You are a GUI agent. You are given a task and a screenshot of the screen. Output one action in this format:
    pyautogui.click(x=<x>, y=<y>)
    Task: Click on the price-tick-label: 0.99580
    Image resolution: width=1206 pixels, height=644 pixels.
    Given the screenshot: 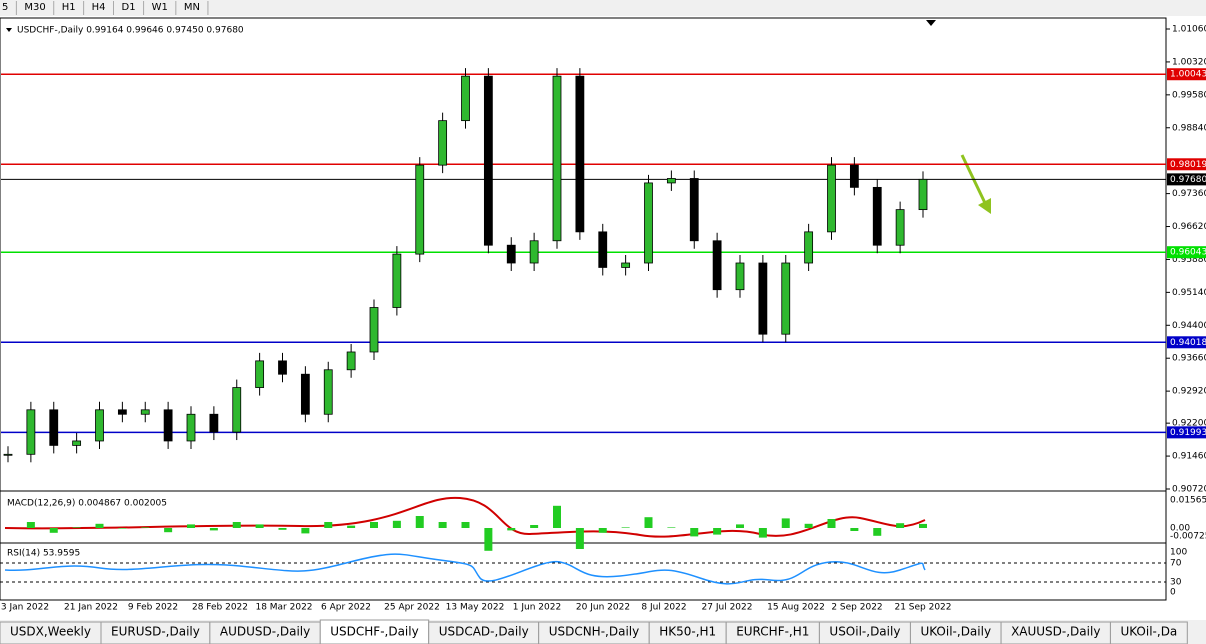 What is the action you would take?
    pyautogui.click(x=1189, y=95)
    